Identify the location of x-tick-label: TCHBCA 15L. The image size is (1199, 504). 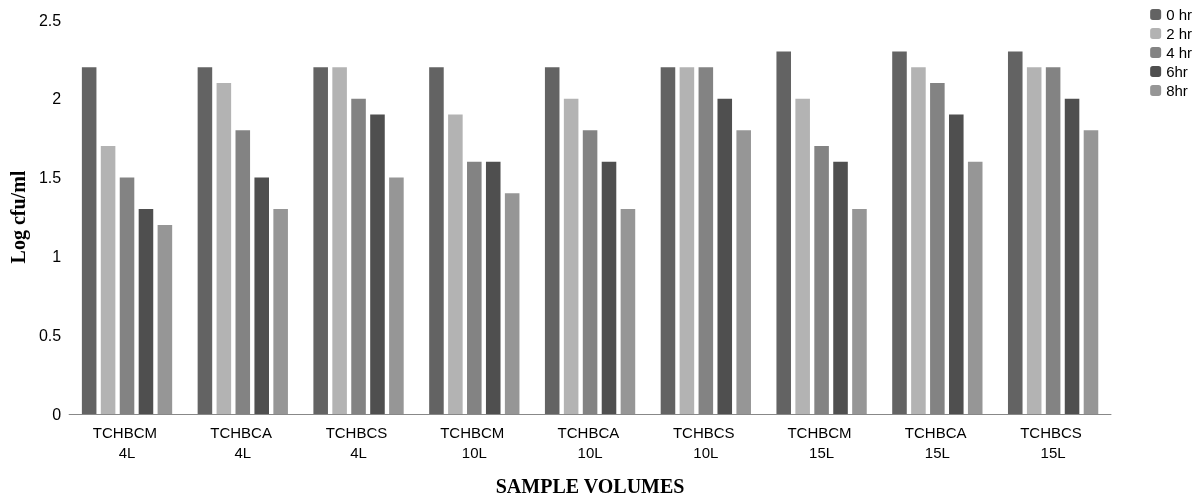
(937, 442).